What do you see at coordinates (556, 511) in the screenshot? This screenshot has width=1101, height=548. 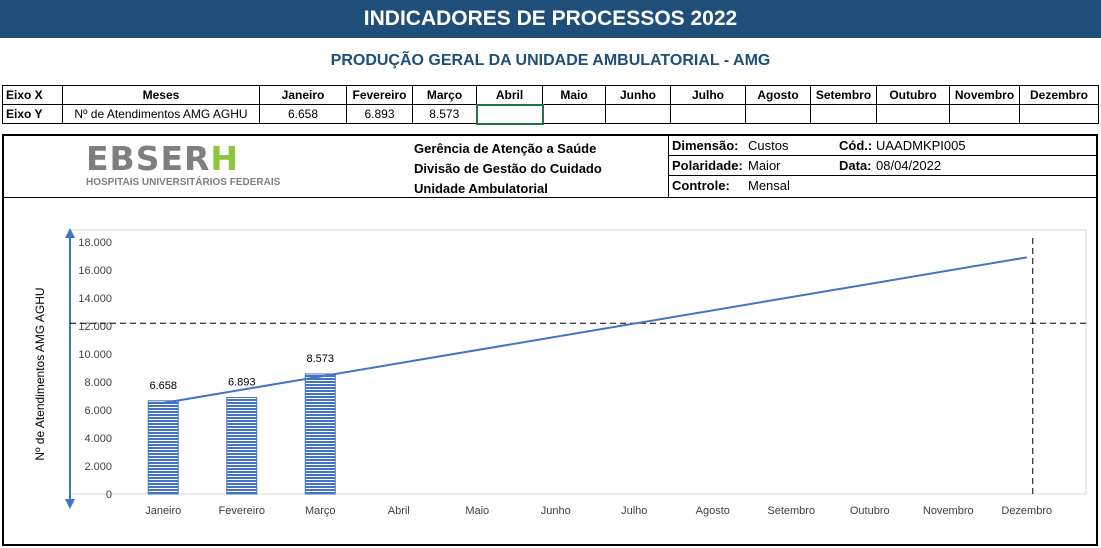 I see `x-tick-label: Junho` at bounding box center [556, 511].